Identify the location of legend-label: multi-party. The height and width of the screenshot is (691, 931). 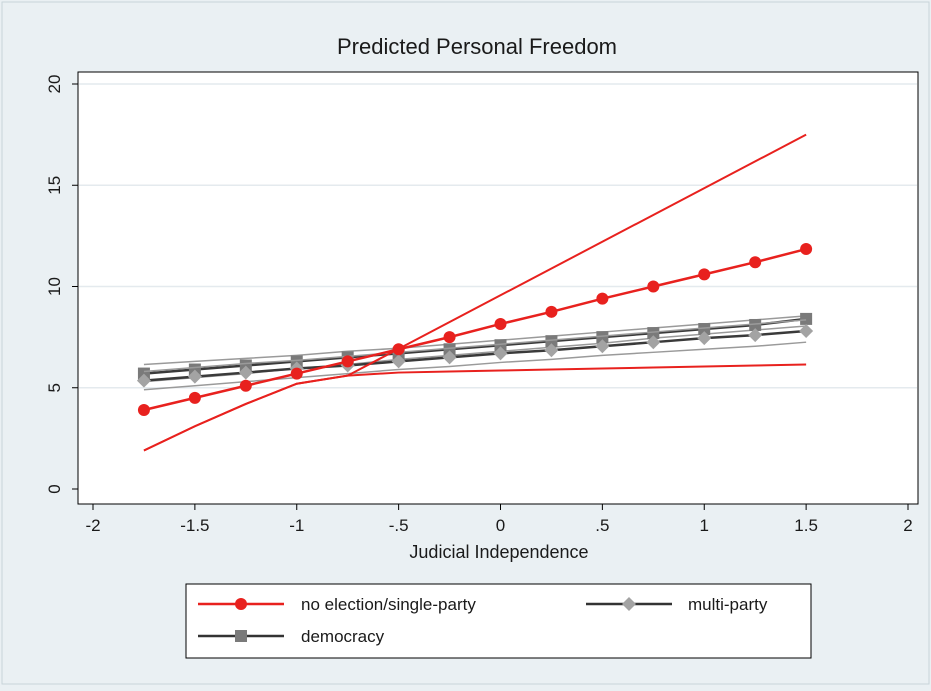
(728, 604).